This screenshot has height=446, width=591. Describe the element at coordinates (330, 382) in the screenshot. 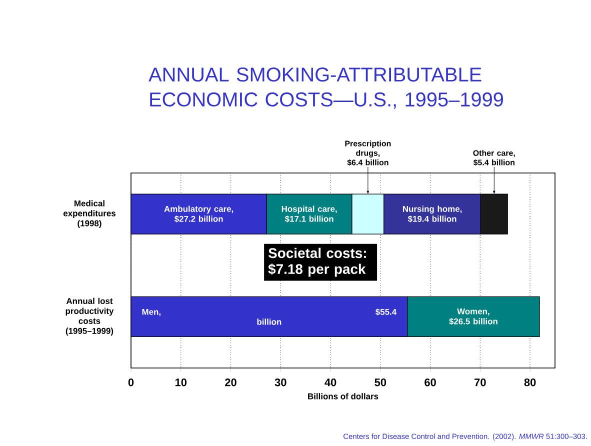

I see `x-tick-label: 40` at that location.